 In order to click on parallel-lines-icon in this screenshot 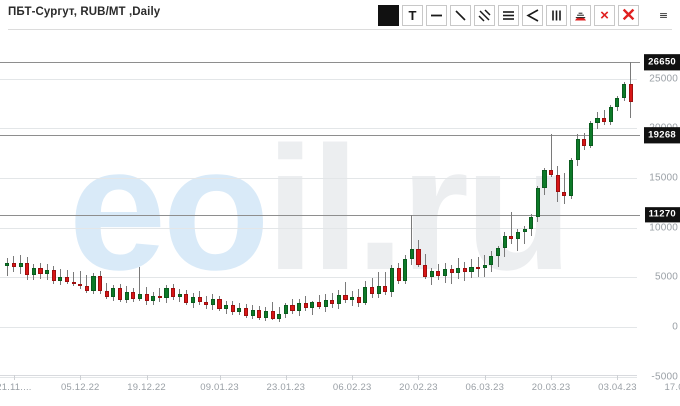, I will do `click(484, 15)`.